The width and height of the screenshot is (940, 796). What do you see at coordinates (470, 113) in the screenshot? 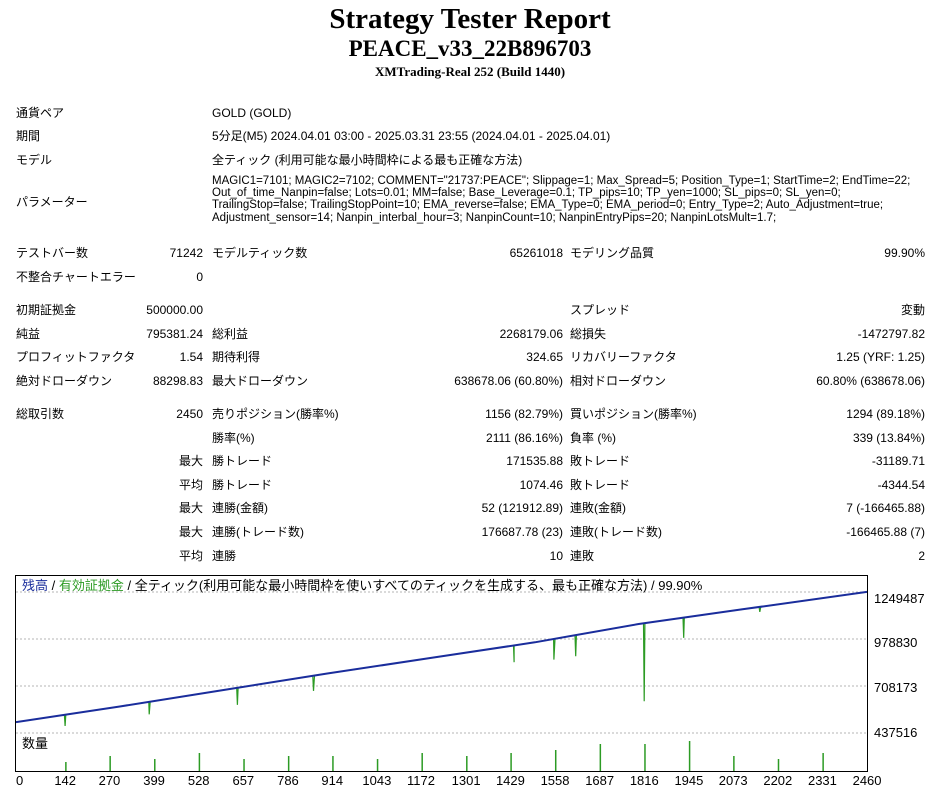
I see `symbol-row: 通貨ペア` at bounding box center [470, 113].